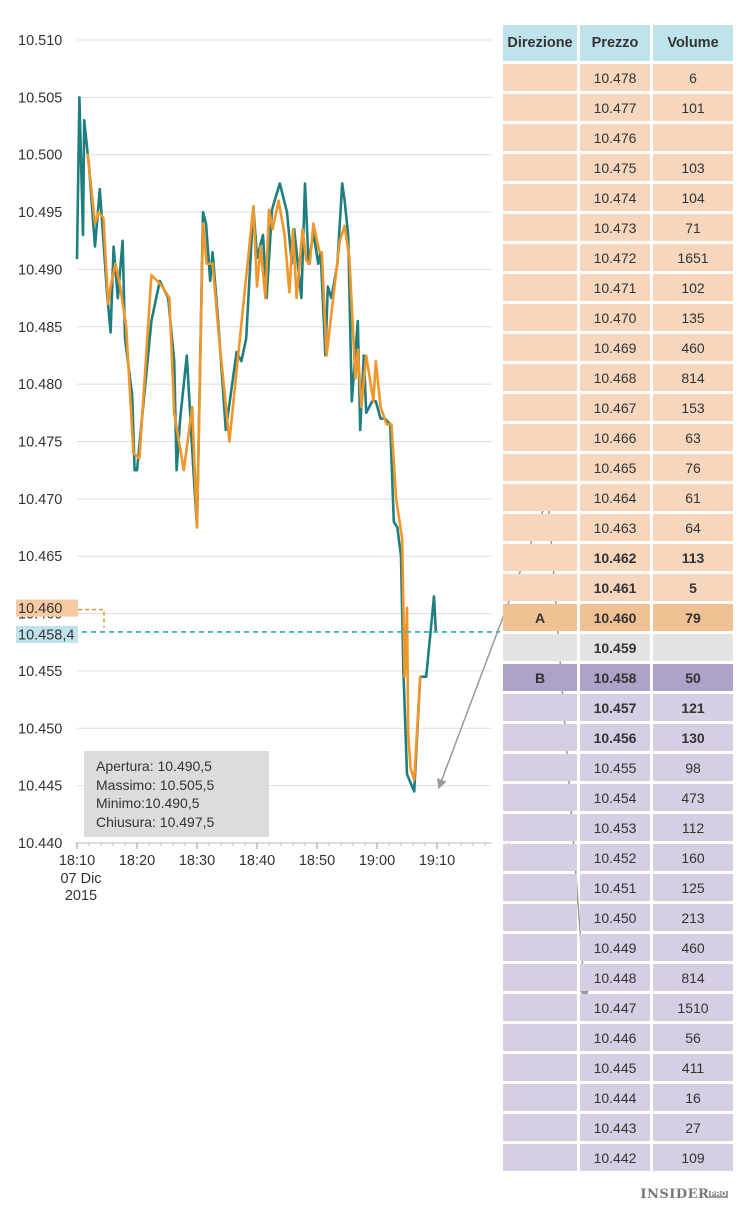 Image resolution: width=750 pixels, height=1218 pixels. I want to click on low-price-label: Minimo:10.490,5, so click(148, 803).